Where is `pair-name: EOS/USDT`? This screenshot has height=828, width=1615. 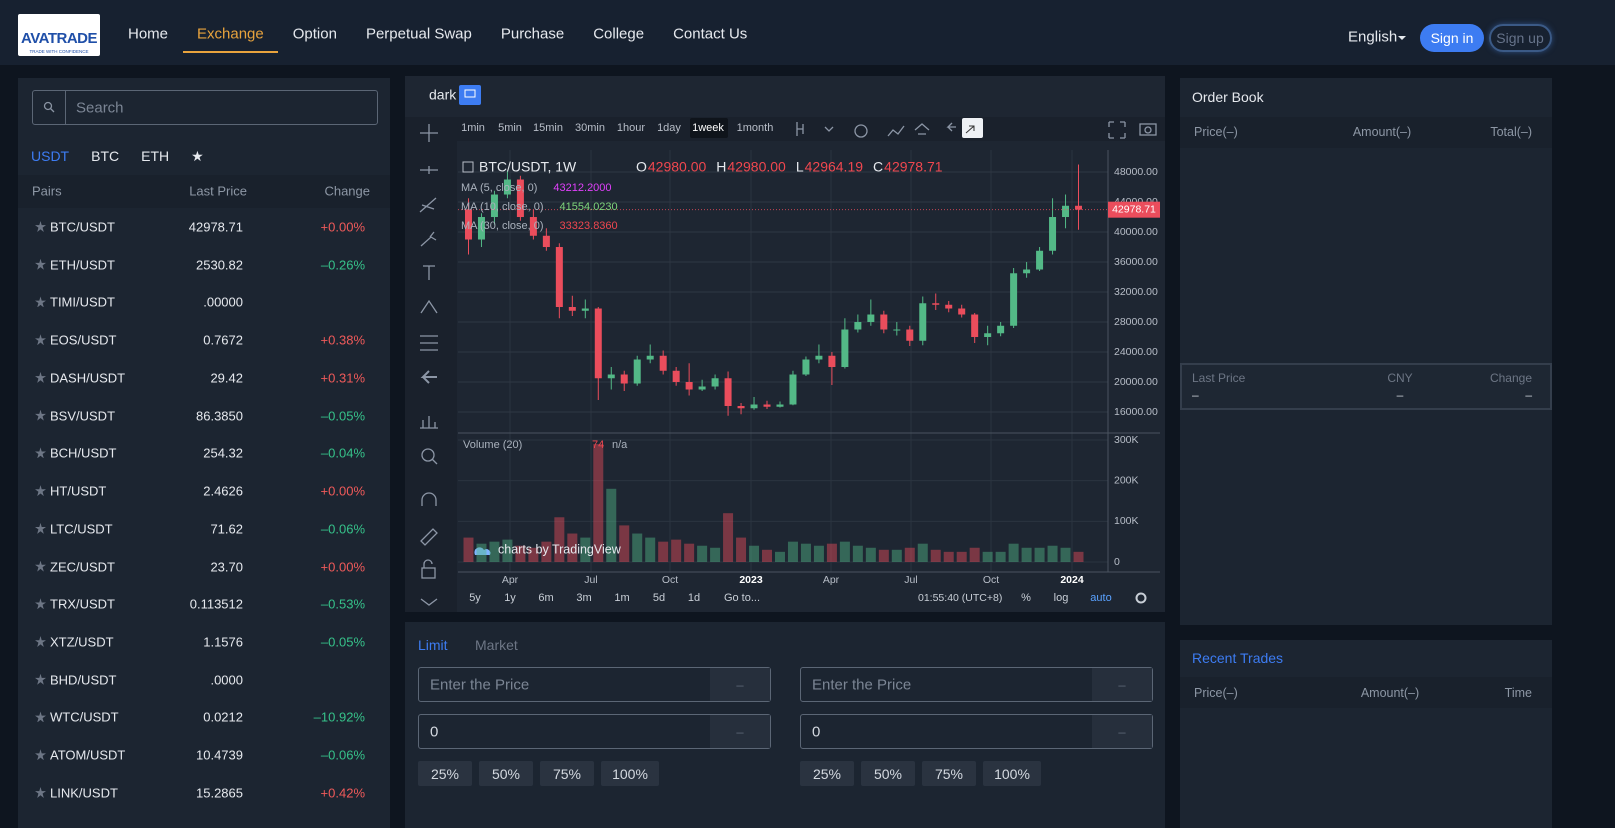
pair-name: EOS/USDT is located at coordinates (83, 340).